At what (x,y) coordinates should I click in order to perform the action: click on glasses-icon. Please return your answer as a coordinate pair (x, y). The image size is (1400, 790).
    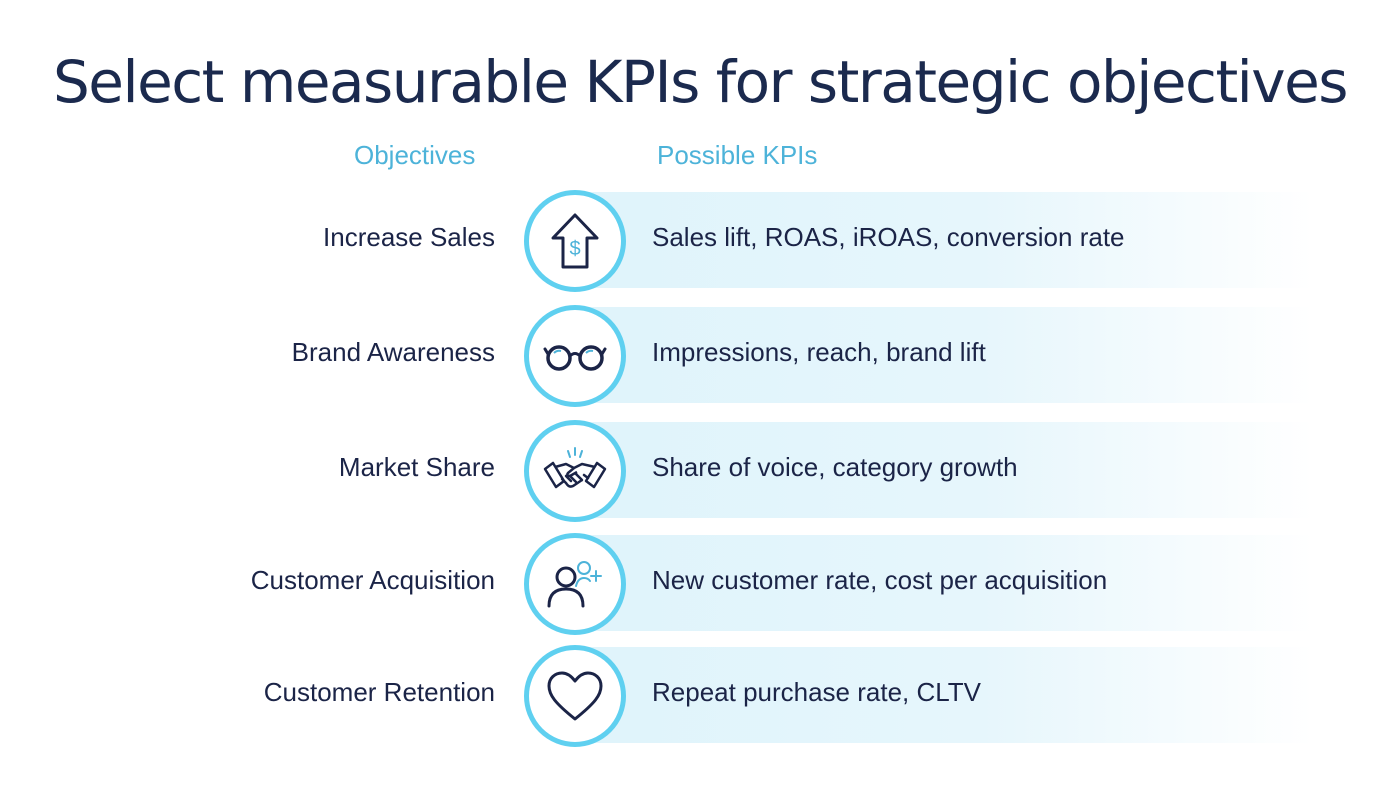
    Looking at the image, I should click on (575, 358).